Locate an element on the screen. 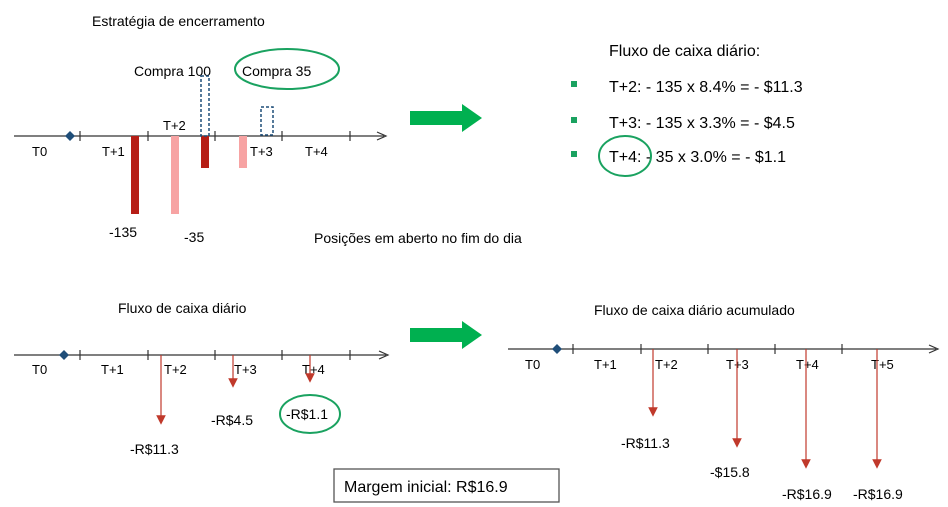 The image size is (948, 507). initial-margin-box is located at coordinates (446, 485).